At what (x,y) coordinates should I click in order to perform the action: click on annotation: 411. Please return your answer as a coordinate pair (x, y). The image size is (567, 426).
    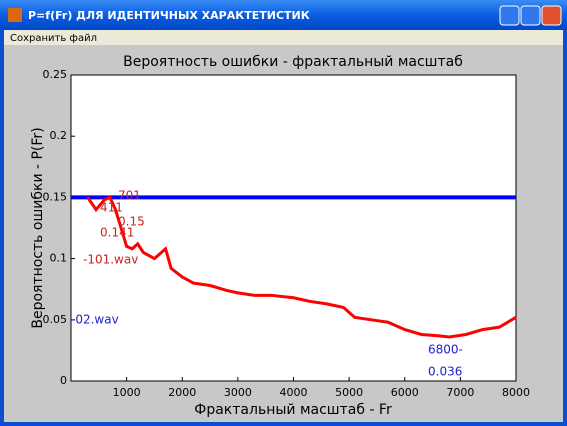
    Looking at the image, I should click on (111, 208).